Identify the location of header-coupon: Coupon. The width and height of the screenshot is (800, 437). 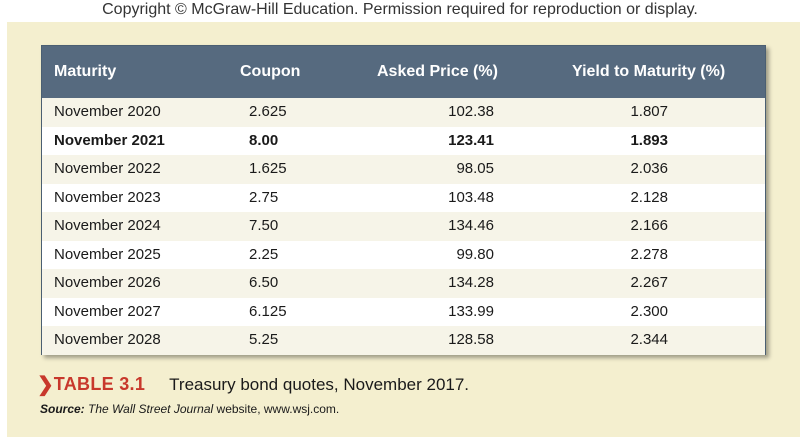
(270, 71).